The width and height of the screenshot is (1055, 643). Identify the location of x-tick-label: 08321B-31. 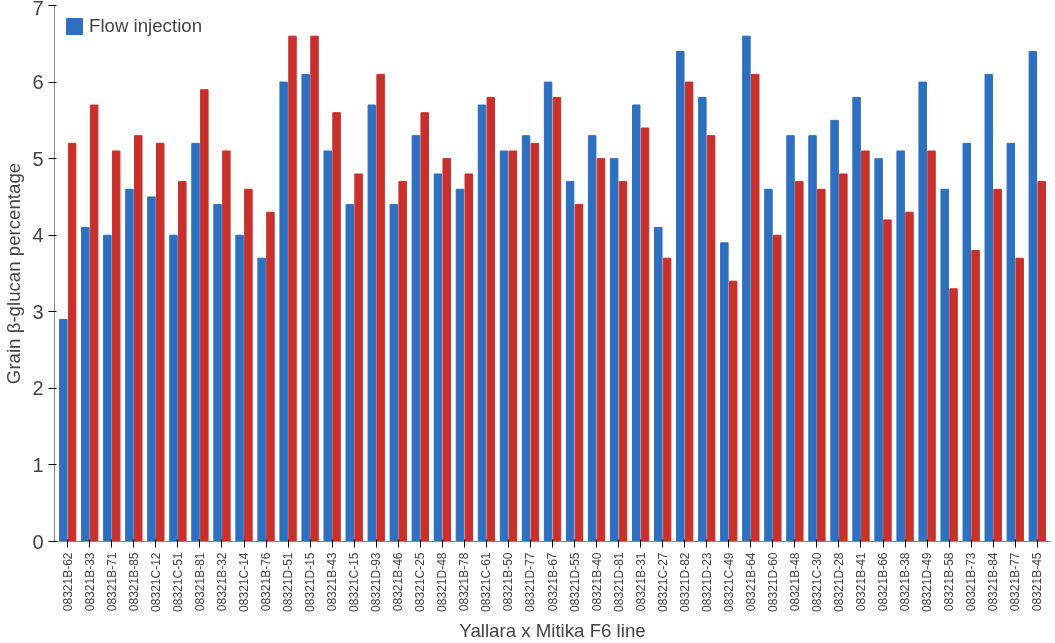
(640, 582).